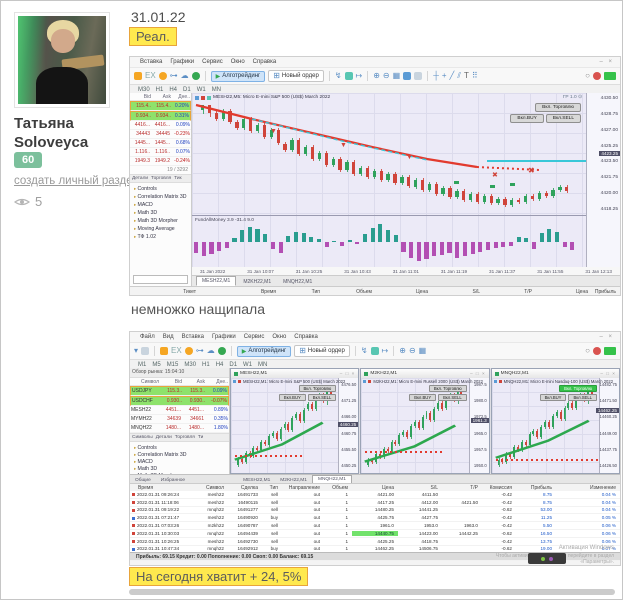 The width and height of the screenshot is (623, 600). Describe the element at coordinates (273, 488) in the screenshot. I see `column-header: Тип` at that location.